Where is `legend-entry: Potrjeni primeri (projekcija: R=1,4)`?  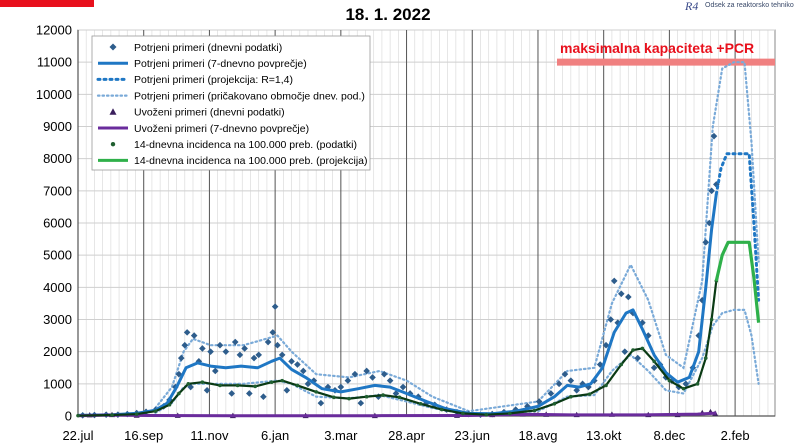 legend-entry: Potrjeni primeri (projekcija: R=1,4) is located at coordinates (213, 80).